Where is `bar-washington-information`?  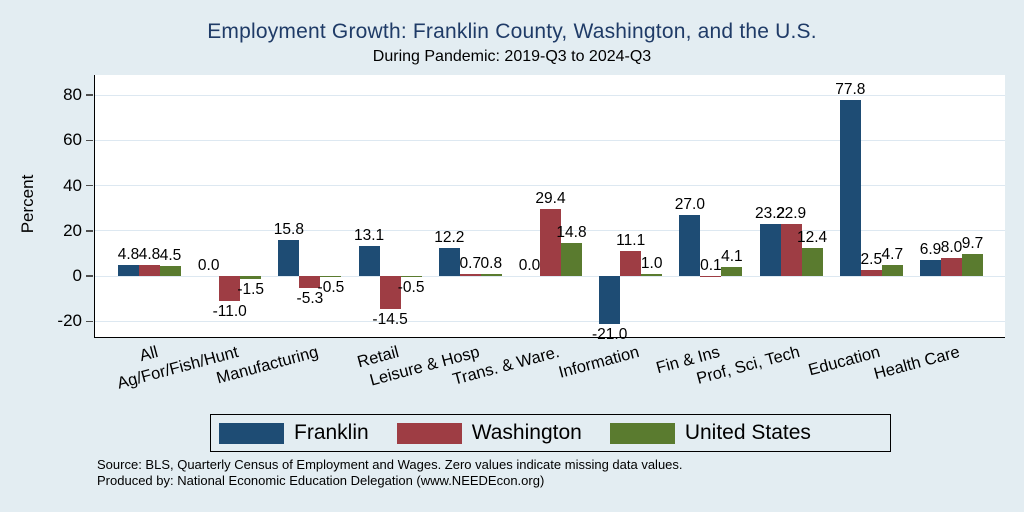 bar-washington-information is located at coordinates (631, 263).